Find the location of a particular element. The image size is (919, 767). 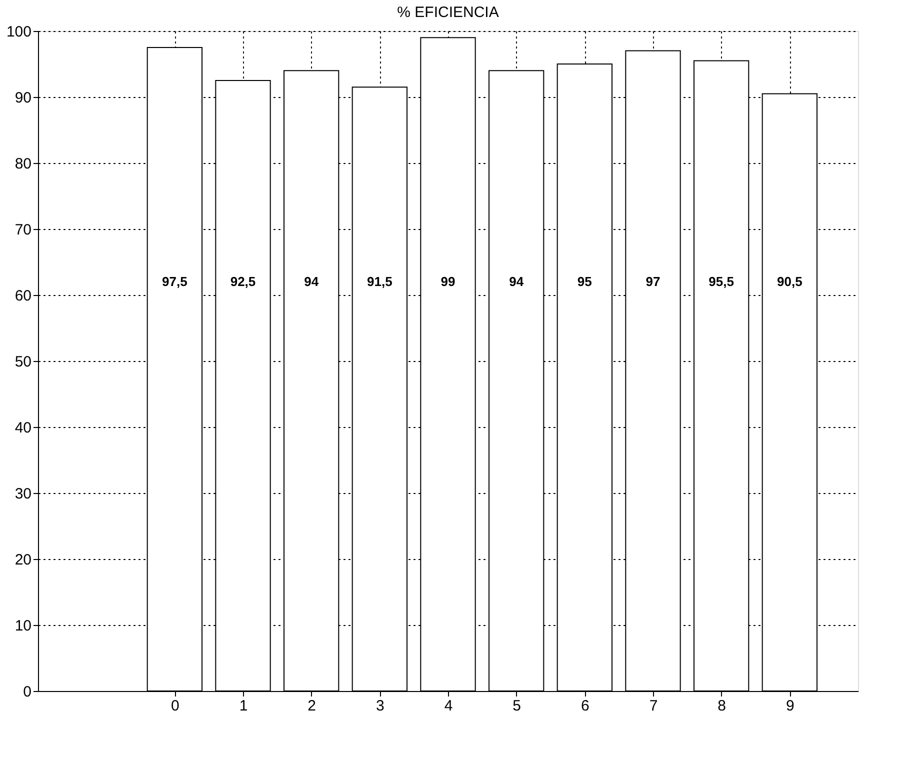

y-tick-label: 10 is located at coordinates (23, 626).